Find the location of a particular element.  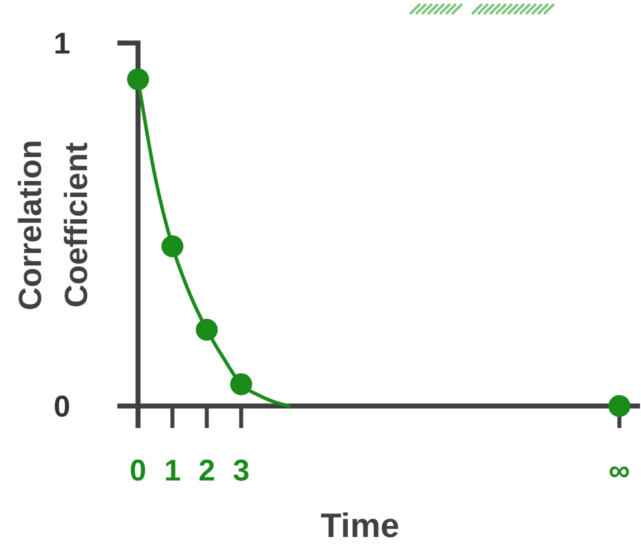

x-tick-label: 0 is located at coordinates (138, 471).